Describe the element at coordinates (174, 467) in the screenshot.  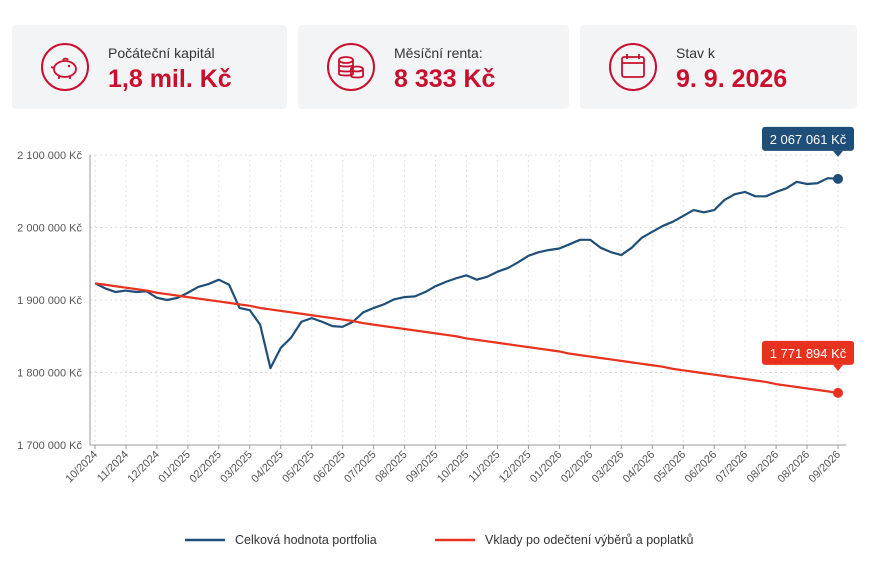
I see `x-tick-label: 01/2025` at that location.